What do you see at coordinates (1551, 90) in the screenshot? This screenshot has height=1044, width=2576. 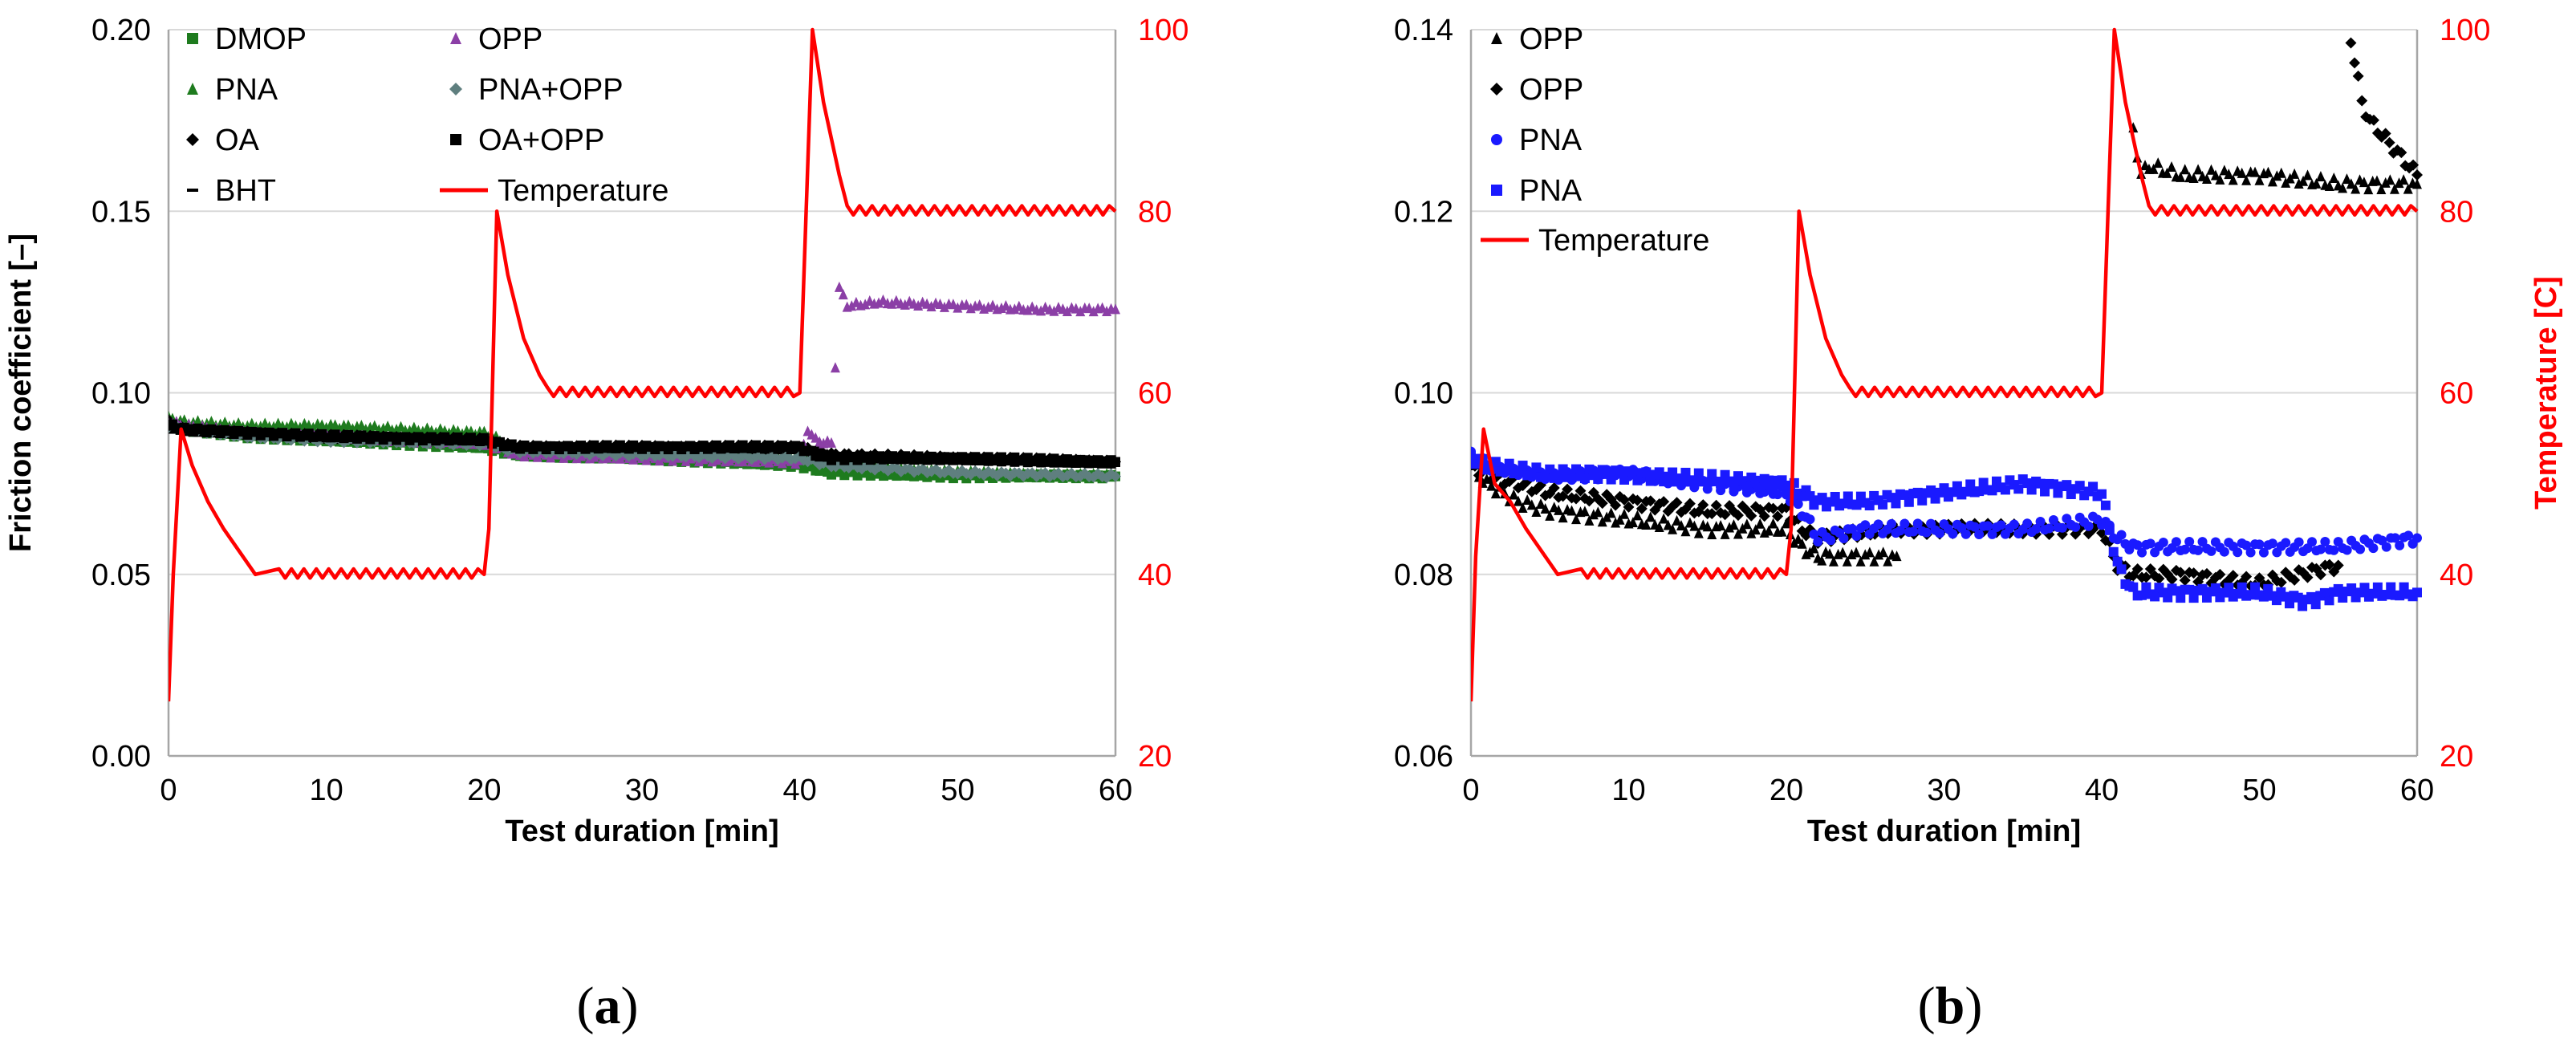 I see `legend-label: OPP` at bounding box center [1551, 90].